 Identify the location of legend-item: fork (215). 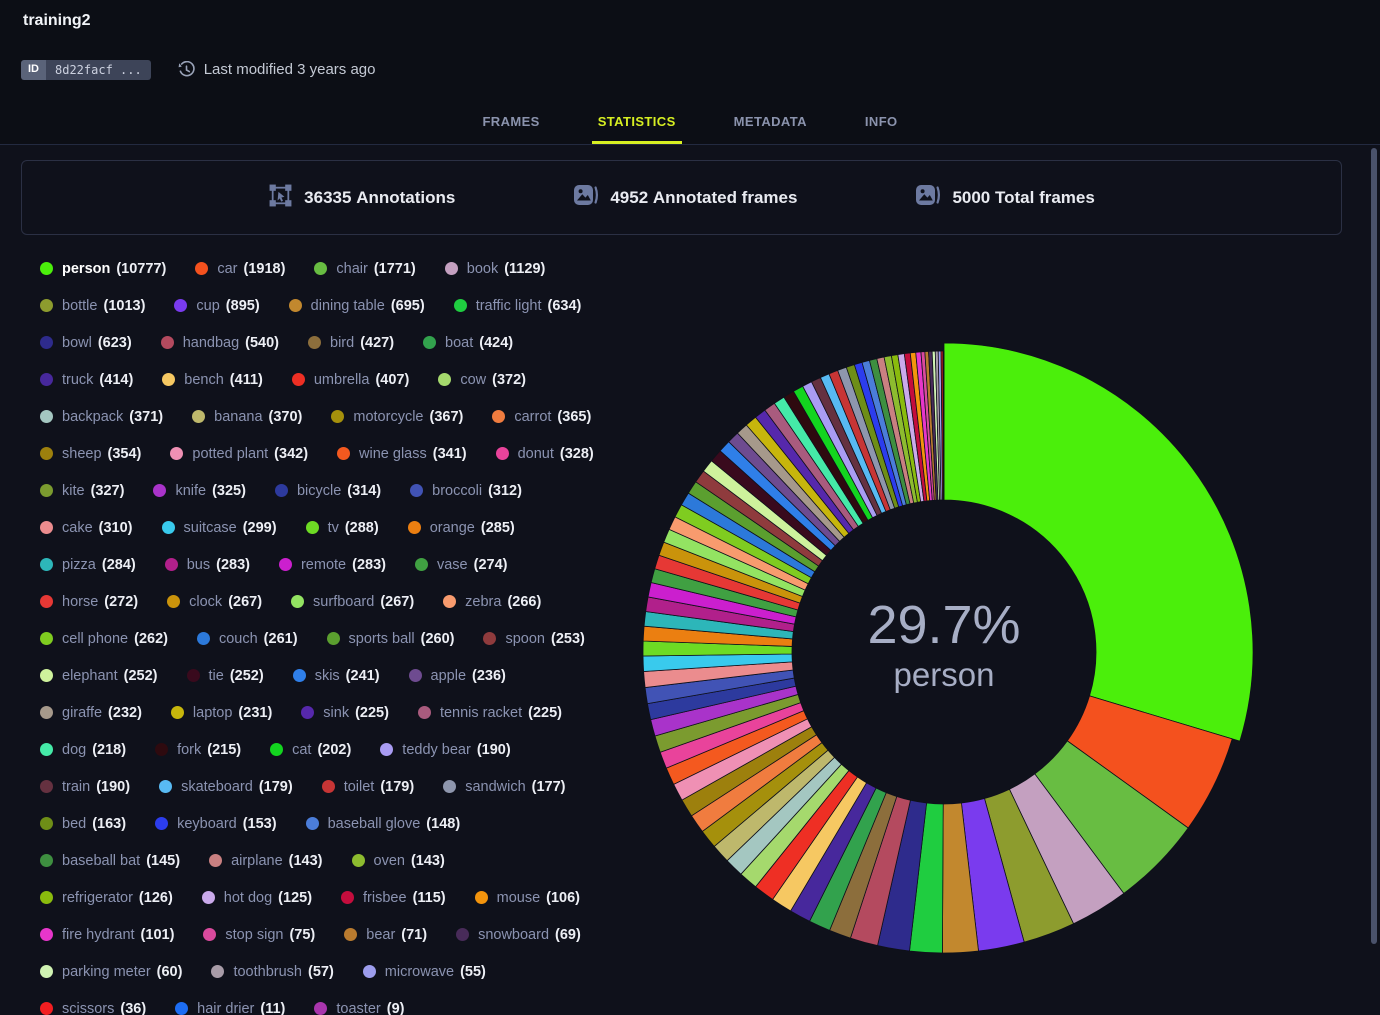
(198, 750).